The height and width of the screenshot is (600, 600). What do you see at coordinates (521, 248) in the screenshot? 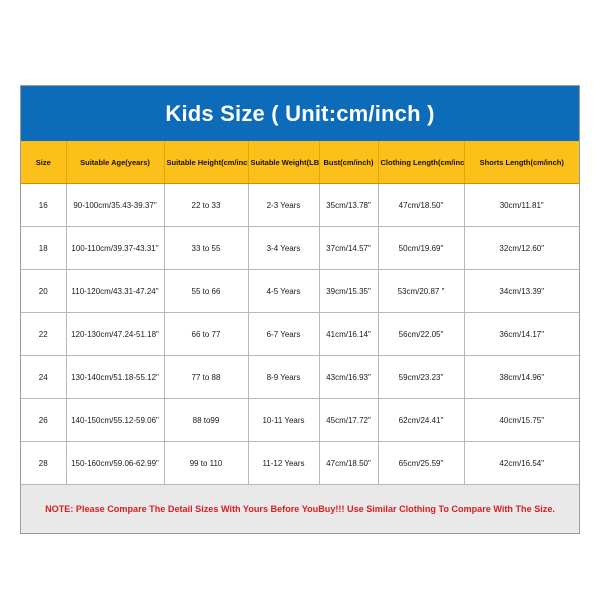
I see `table-cell-r1-c6: 32cm/12.60"` at bounding box center [521, 248].